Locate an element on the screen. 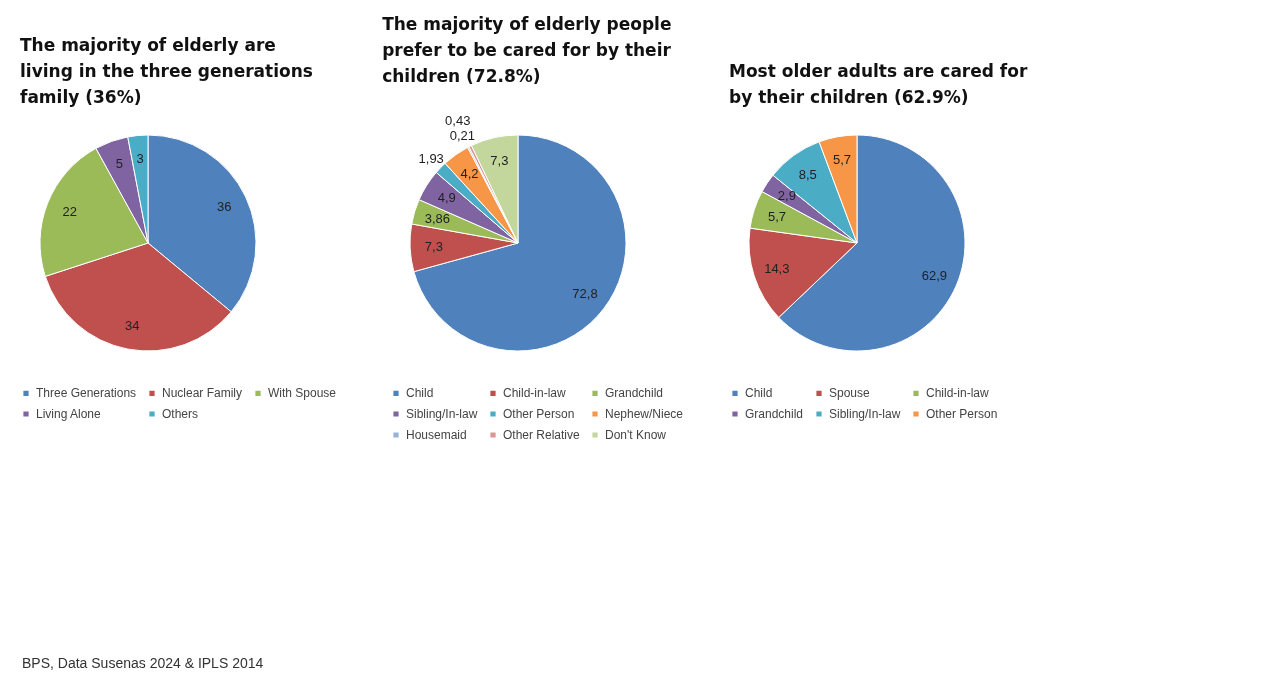 The image size is (1287, 681). legend-label: With Spouse is located at coordinates (302, 393).